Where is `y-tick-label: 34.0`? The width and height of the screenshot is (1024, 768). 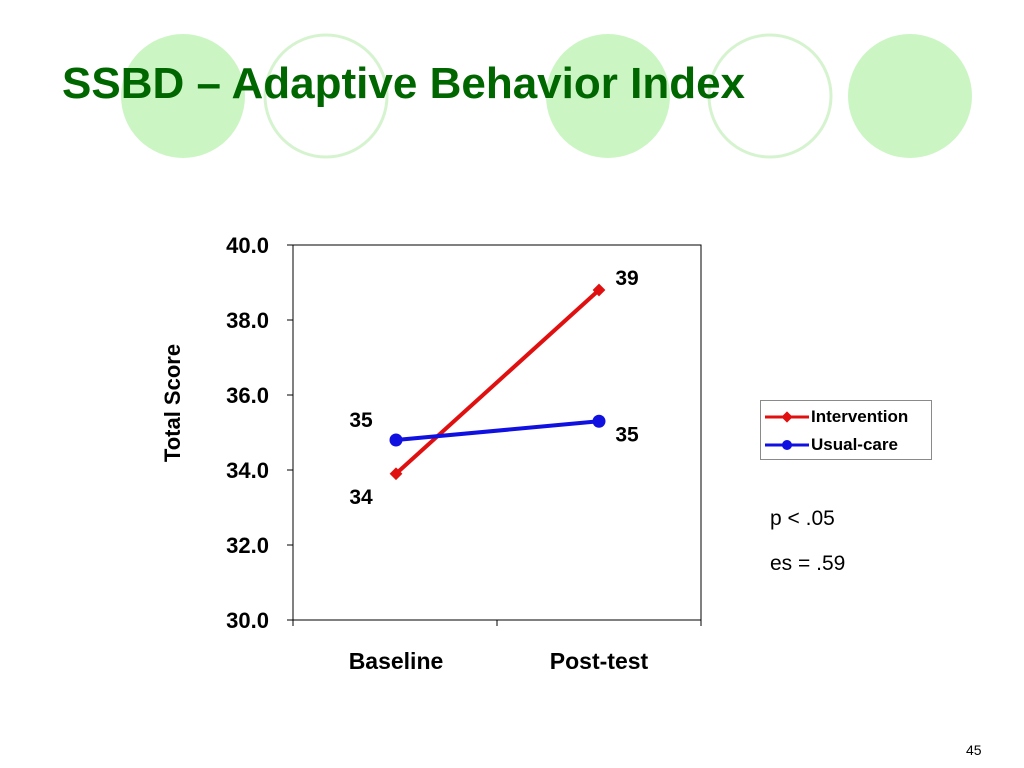
y-tick-label: 34.0 is located at coordinates (247, 470).